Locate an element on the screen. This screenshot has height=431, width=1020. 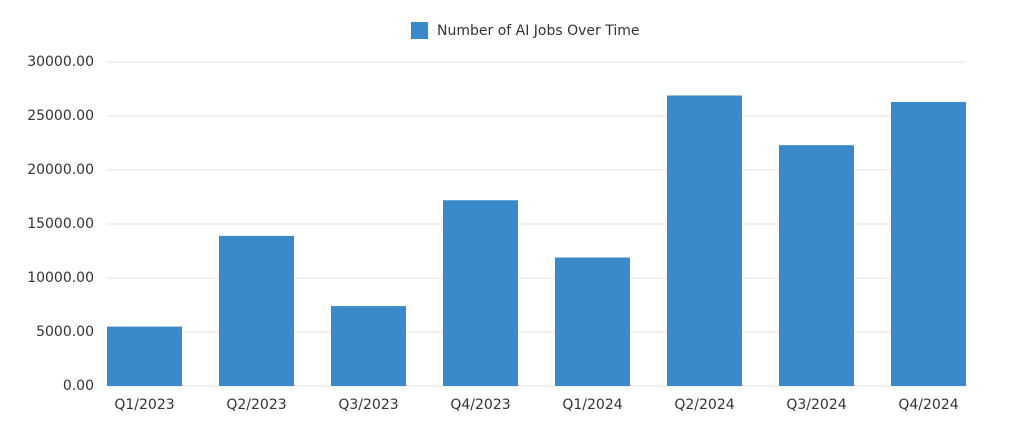
legend-label: Number of AI Jobs Over Time is located at coordinates (538, 31).